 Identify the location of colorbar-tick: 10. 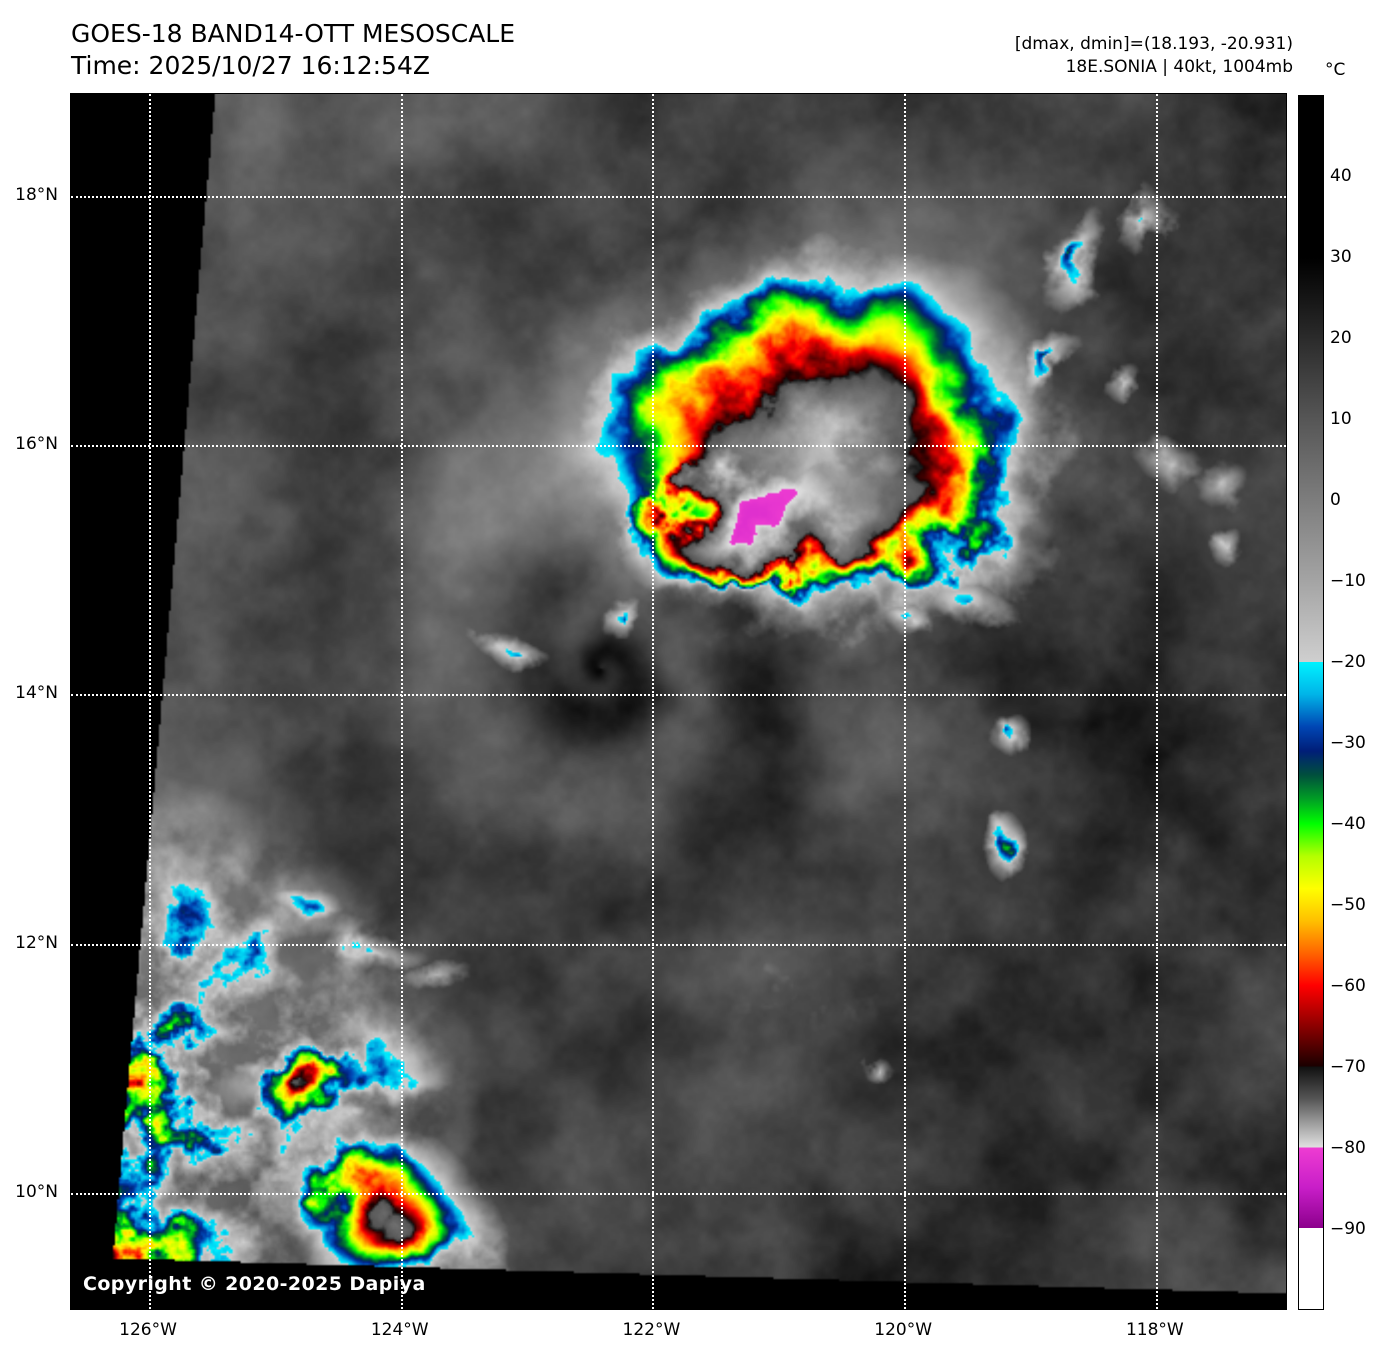
(1341, 419).